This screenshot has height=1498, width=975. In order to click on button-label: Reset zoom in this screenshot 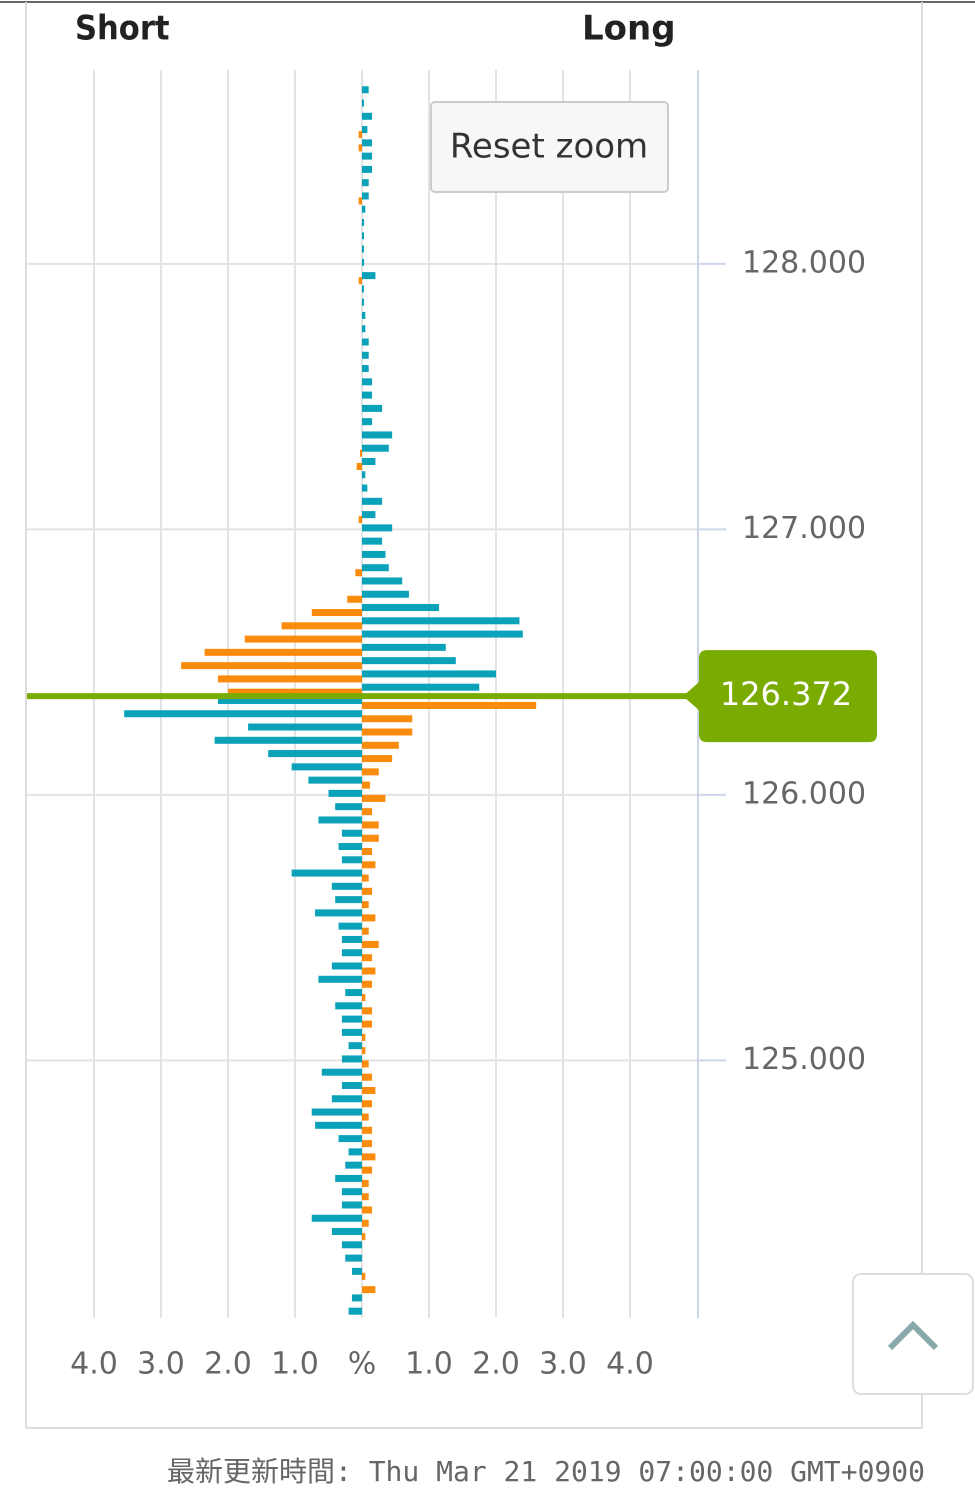, I will do `click(549, 147)`.